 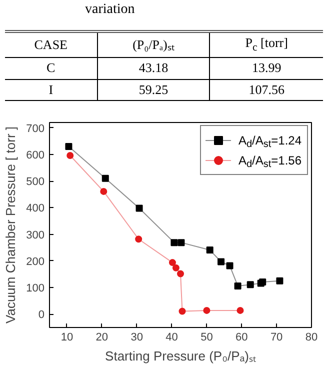 I want to click on text: C, so click(x=51, y=69).